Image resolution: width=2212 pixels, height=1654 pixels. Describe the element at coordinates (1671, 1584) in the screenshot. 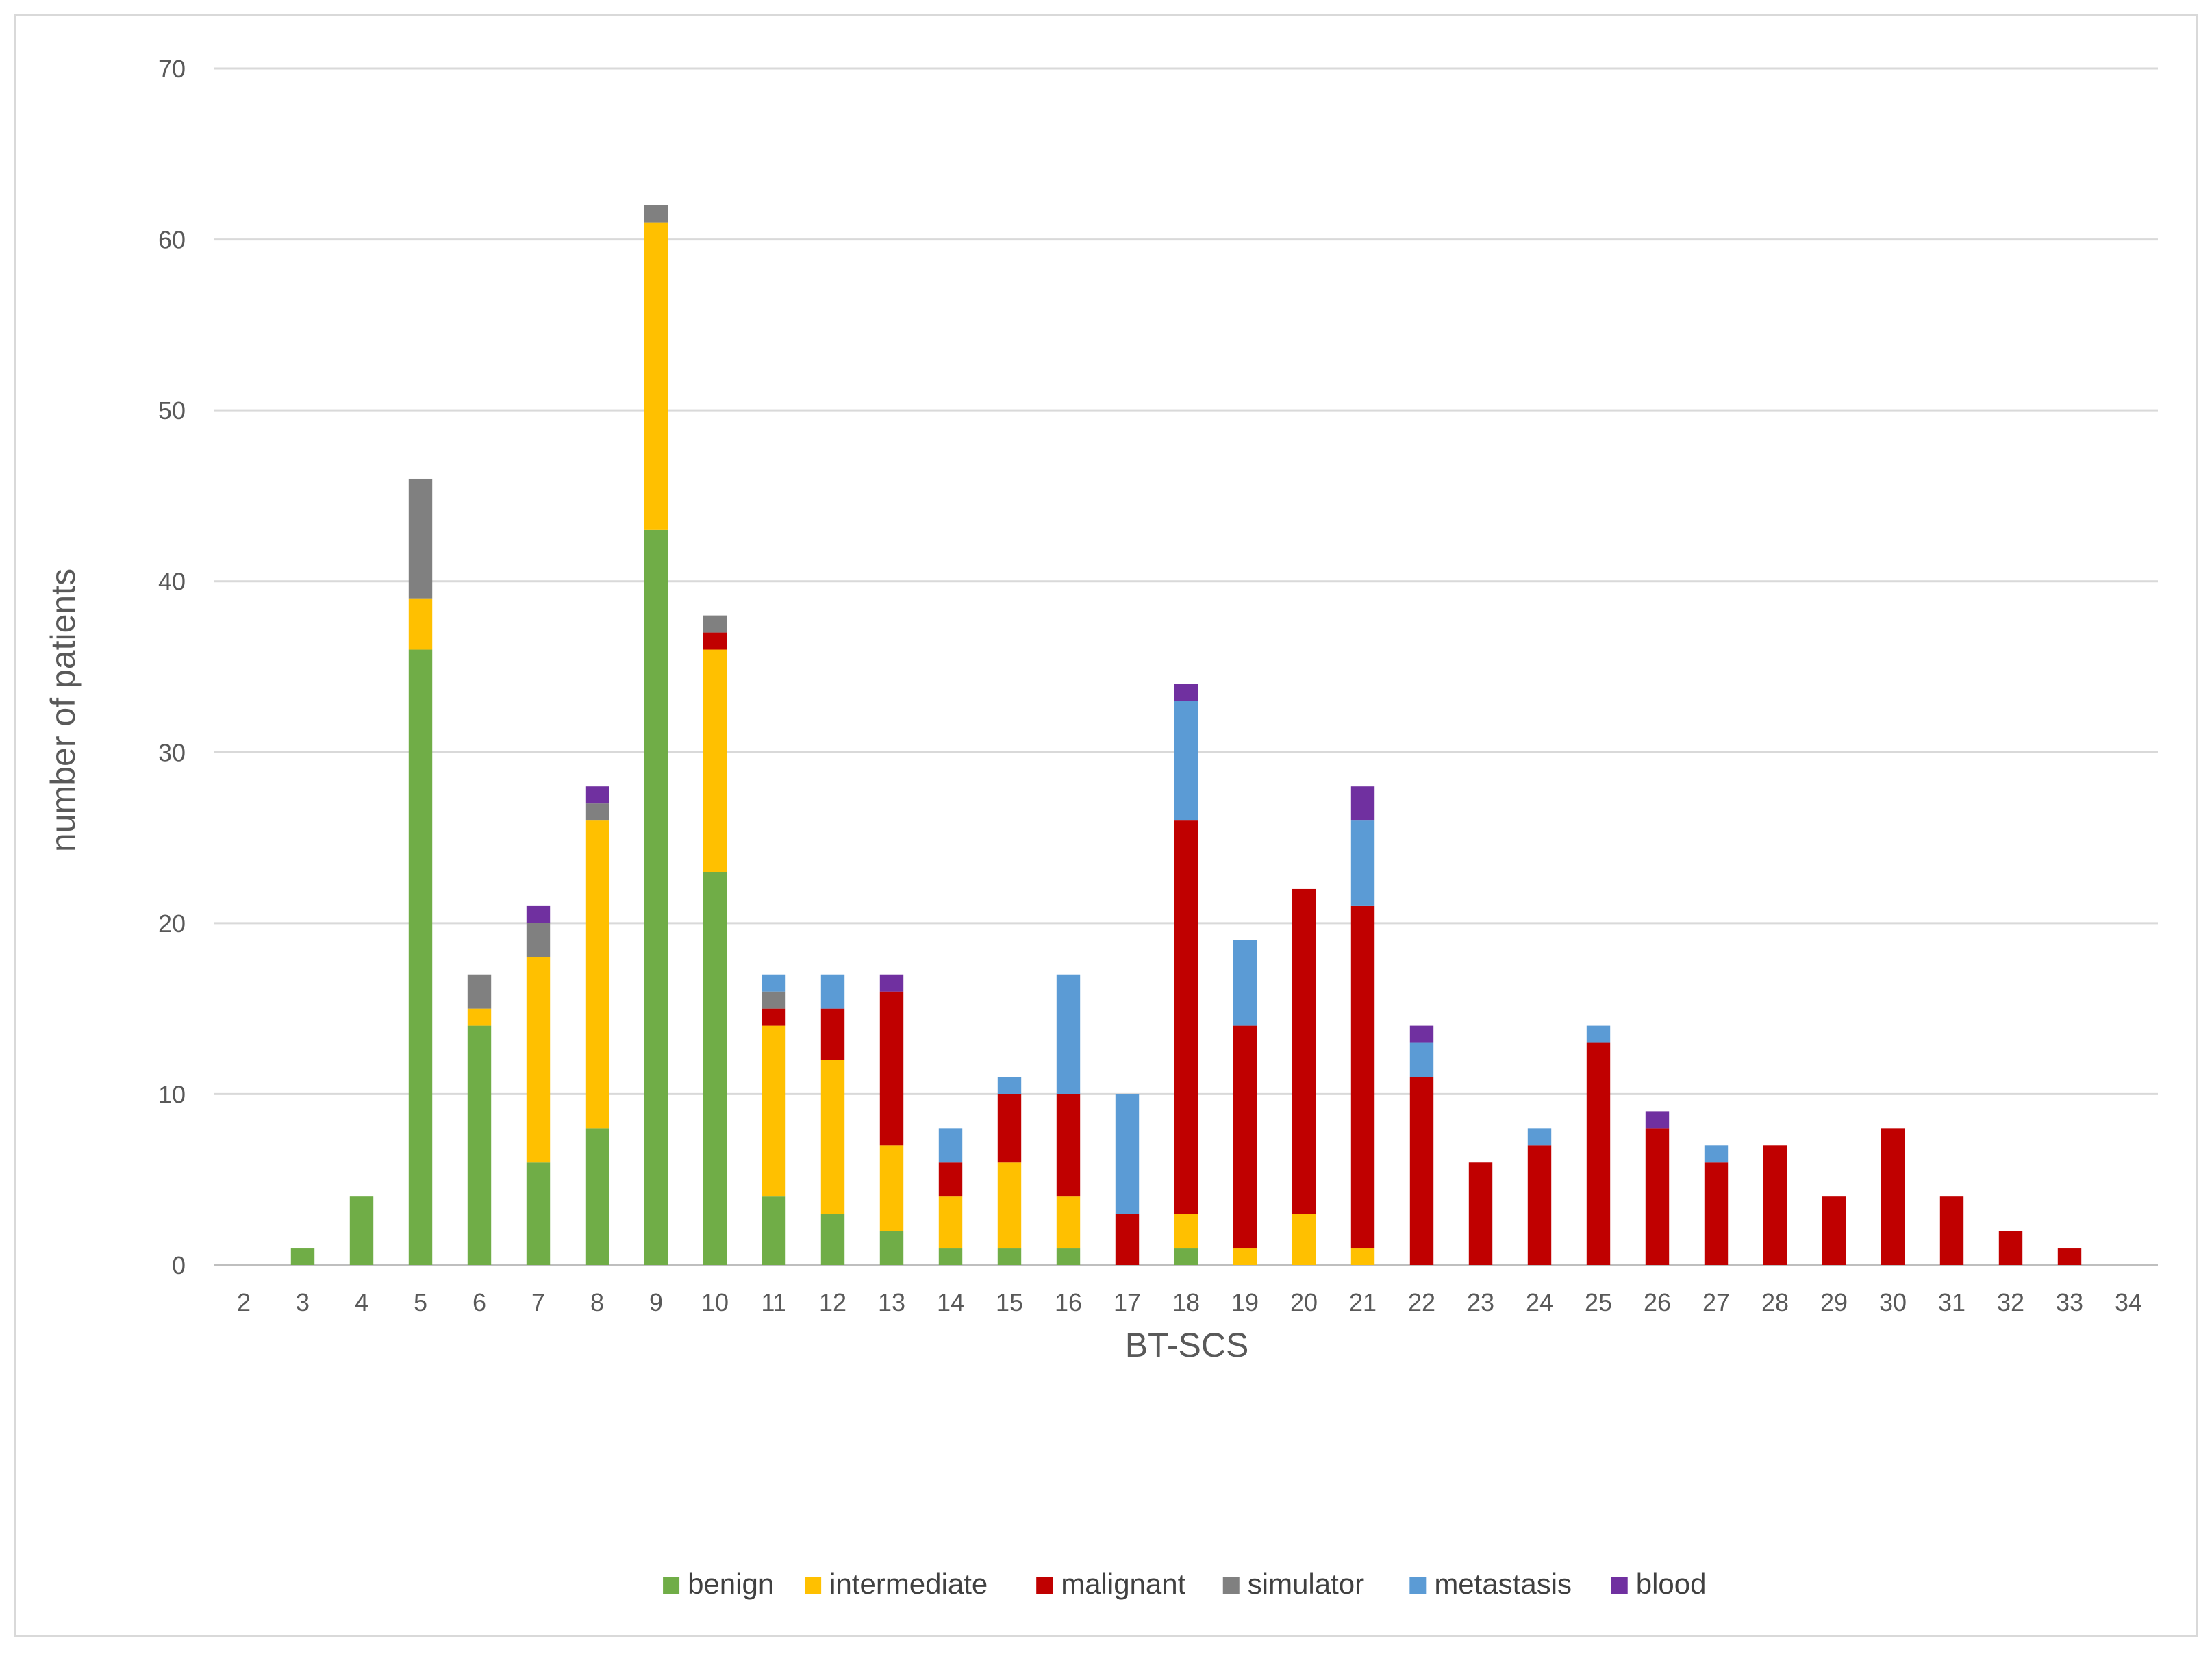

I see `legend-label-blood: blood` at that location.